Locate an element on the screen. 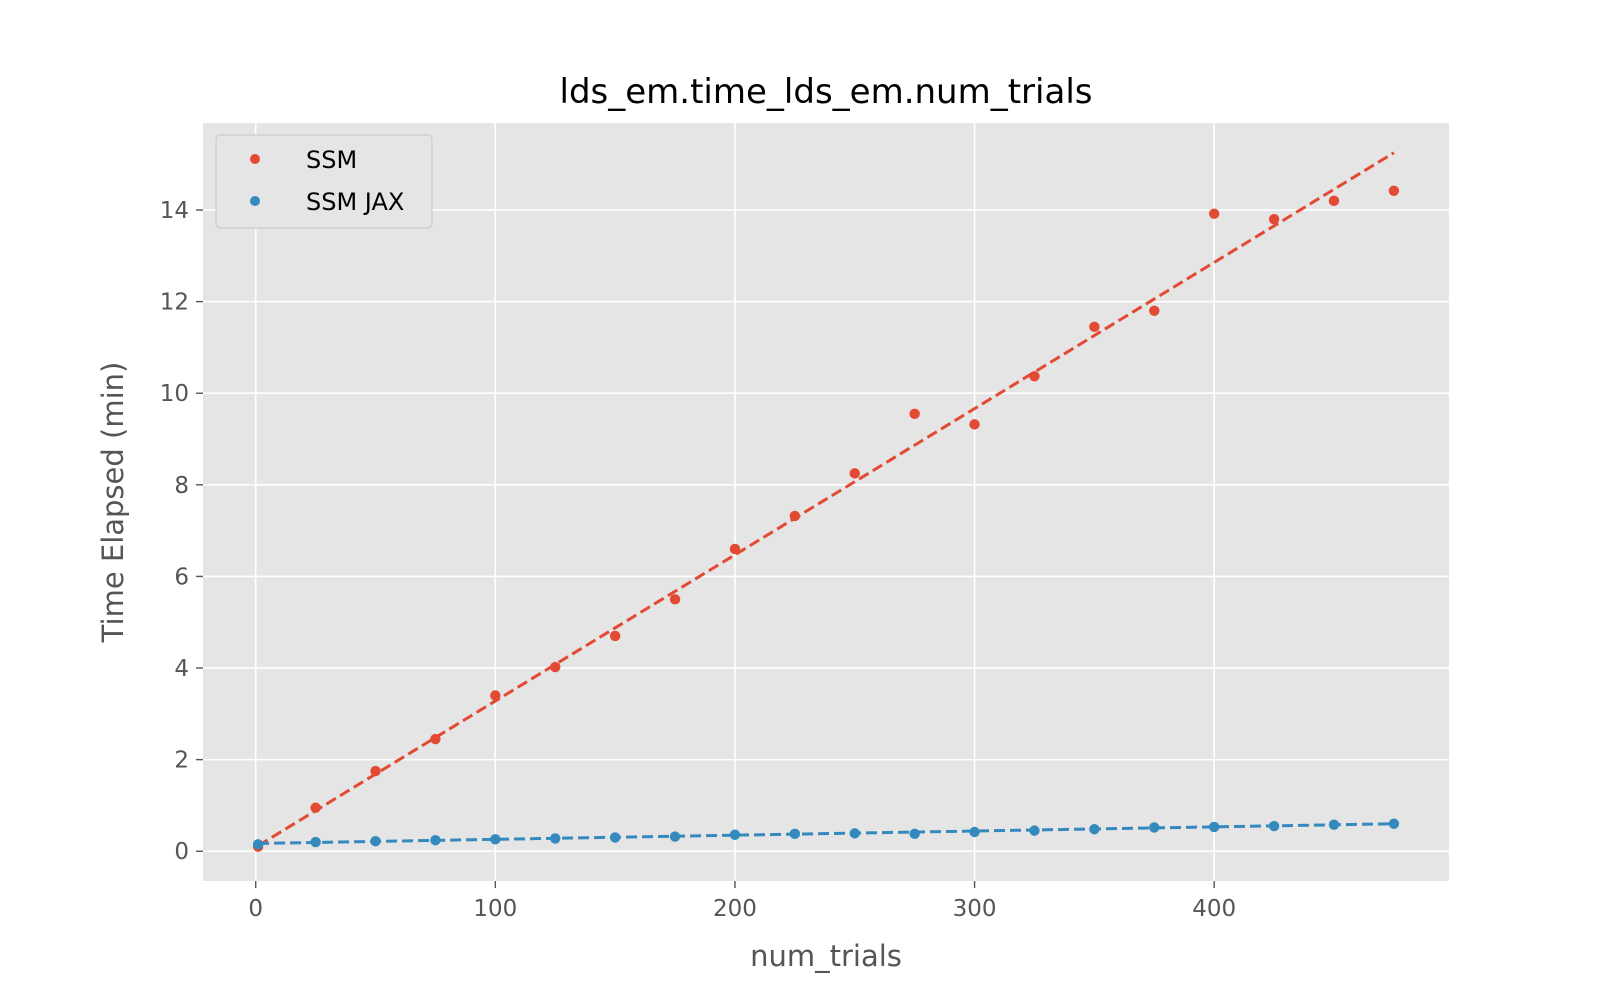  legend: SSM SSM JAX is located at coordinates (324, 181).